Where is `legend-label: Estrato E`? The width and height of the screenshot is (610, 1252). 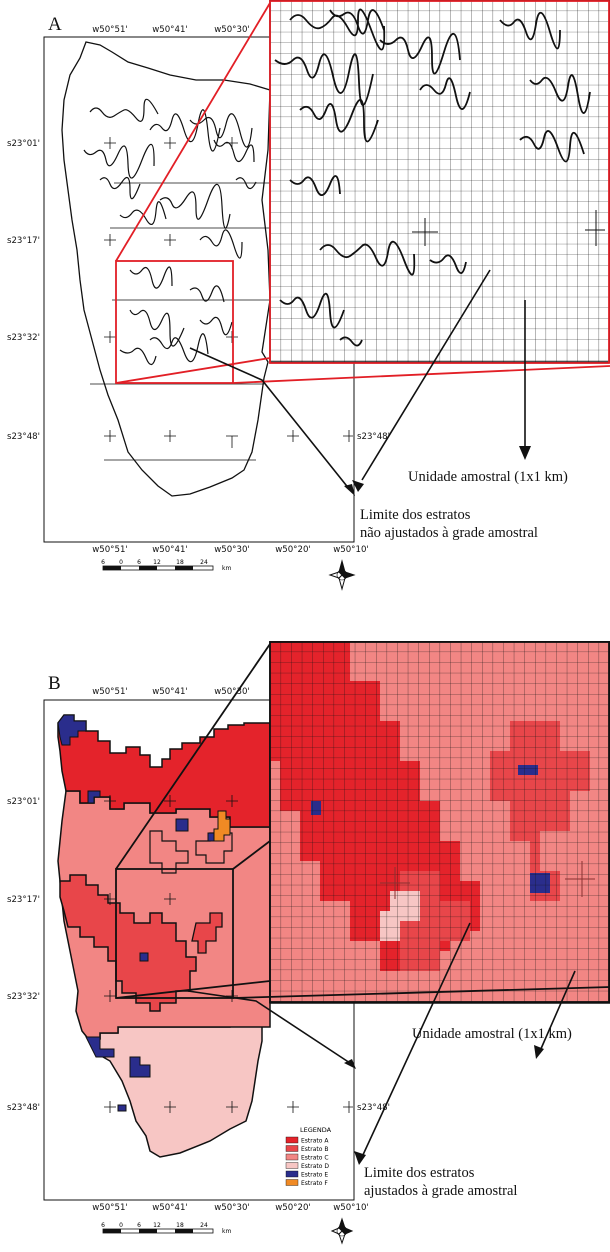
legend-label: Estrato E is located at coordinates (314, 1175).